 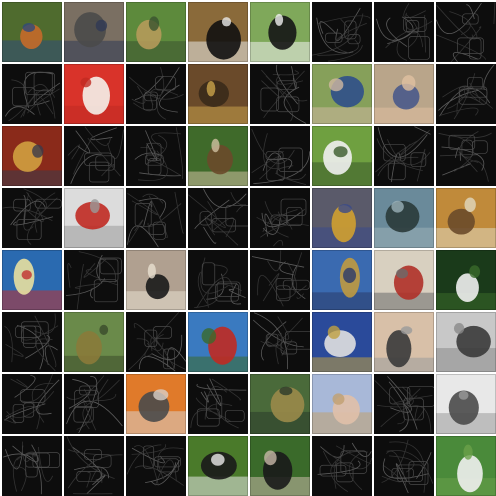 I want to click on thumbnail-dog-fence, so click(x=280, y=466).